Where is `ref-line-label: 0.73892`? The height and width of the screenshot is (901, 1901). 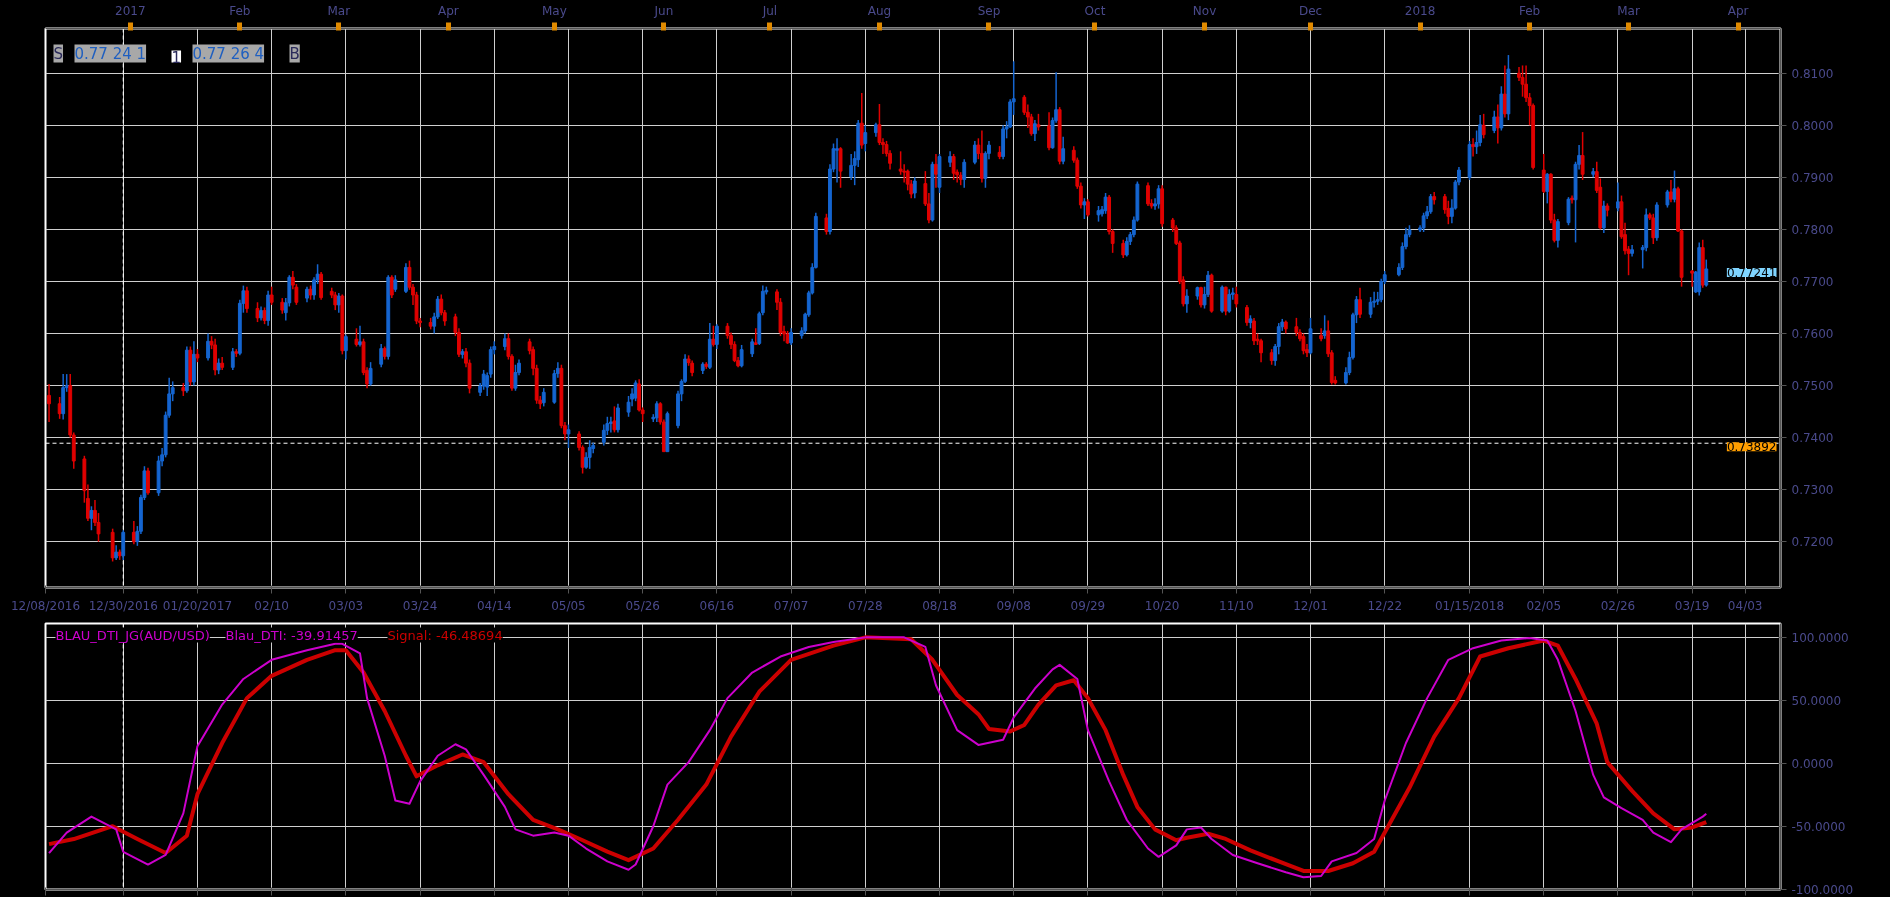 ref-line-label: 0.73892 is located at coordinates (1751, 447).